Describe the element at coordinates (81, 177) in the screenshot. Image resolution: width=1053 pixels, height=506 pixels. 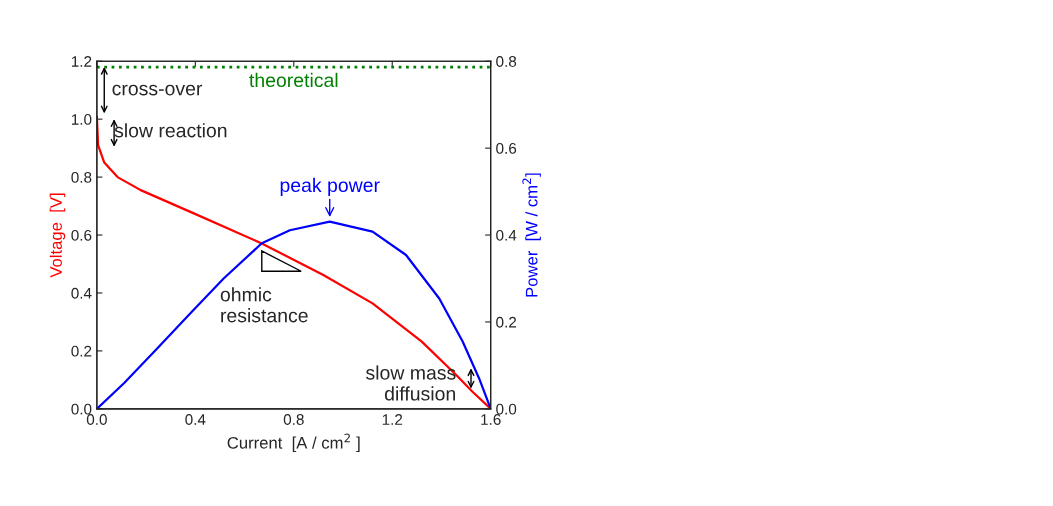
I see `y-tick-label: 0.8` at that location.